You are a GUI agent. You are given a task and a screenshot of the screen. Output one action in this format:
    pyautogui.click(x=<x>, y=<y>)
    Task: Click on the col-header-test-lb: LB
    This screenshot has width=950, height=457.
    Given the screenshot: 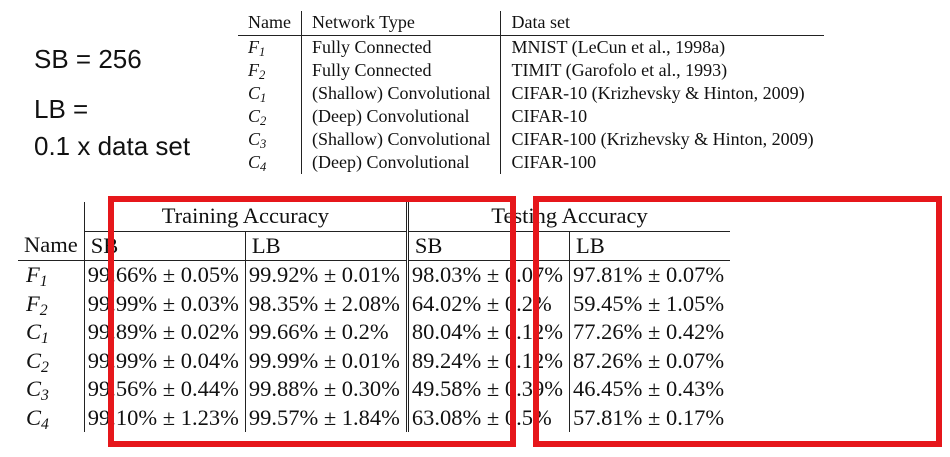 What is the action you would take?
    pyautogui.click(x=650, y=246)
    